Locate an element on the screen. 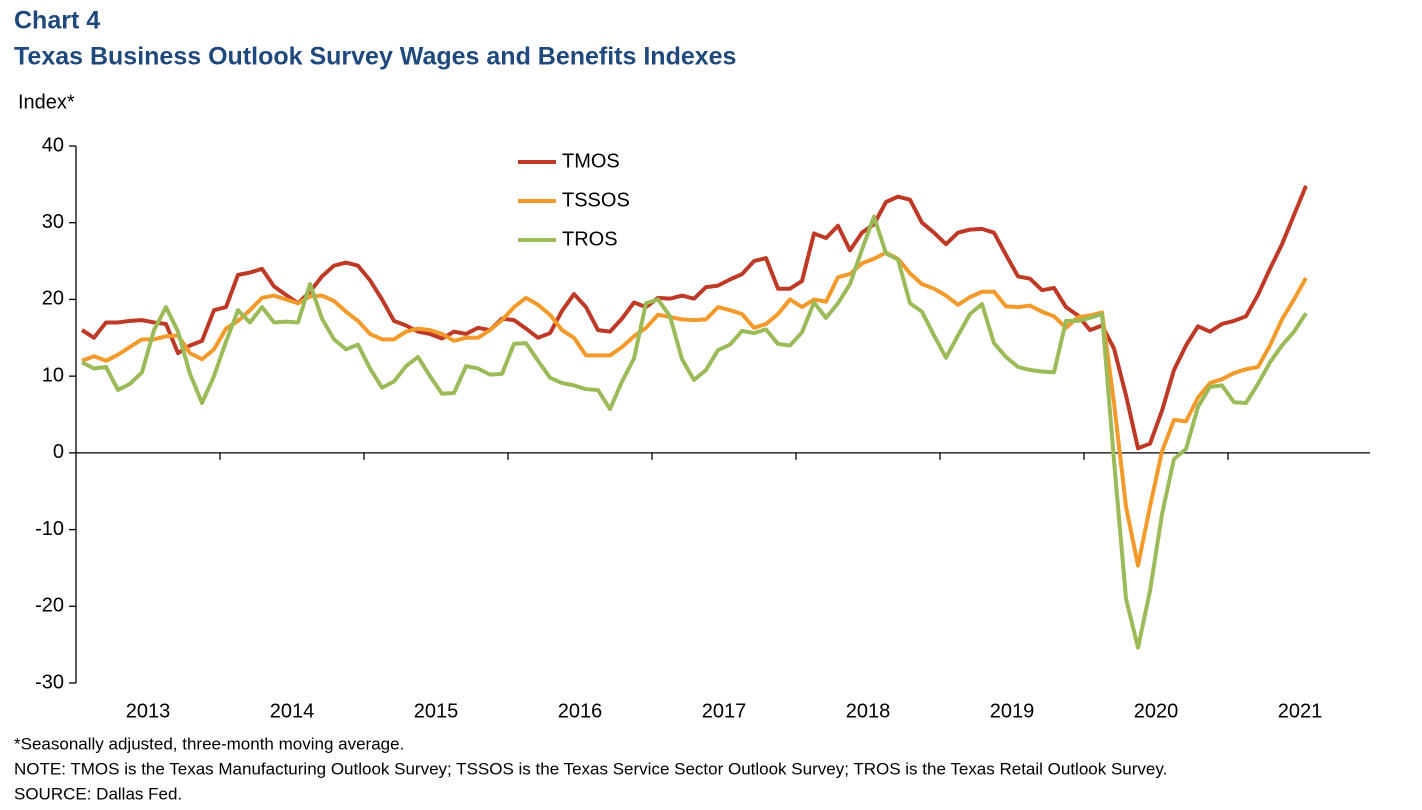 The height and width of the screenshot is (810, 1422). x-tick-label: 2015 is located at coordinates (436, 711).